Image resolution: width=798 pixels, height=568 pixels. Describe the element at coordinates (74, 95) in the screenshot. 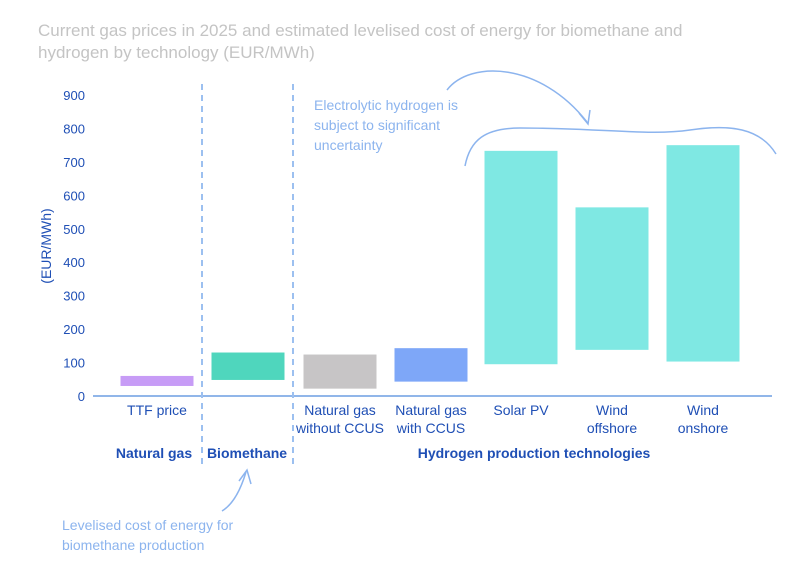

I see `y-tick-label: 900` at that location.